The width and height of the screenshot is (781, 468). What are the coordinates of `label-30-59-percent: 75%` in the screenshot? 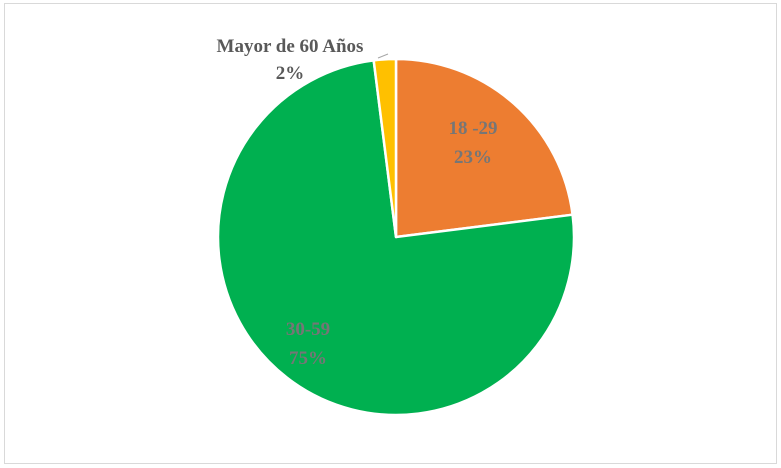 It's located at (308, 358).